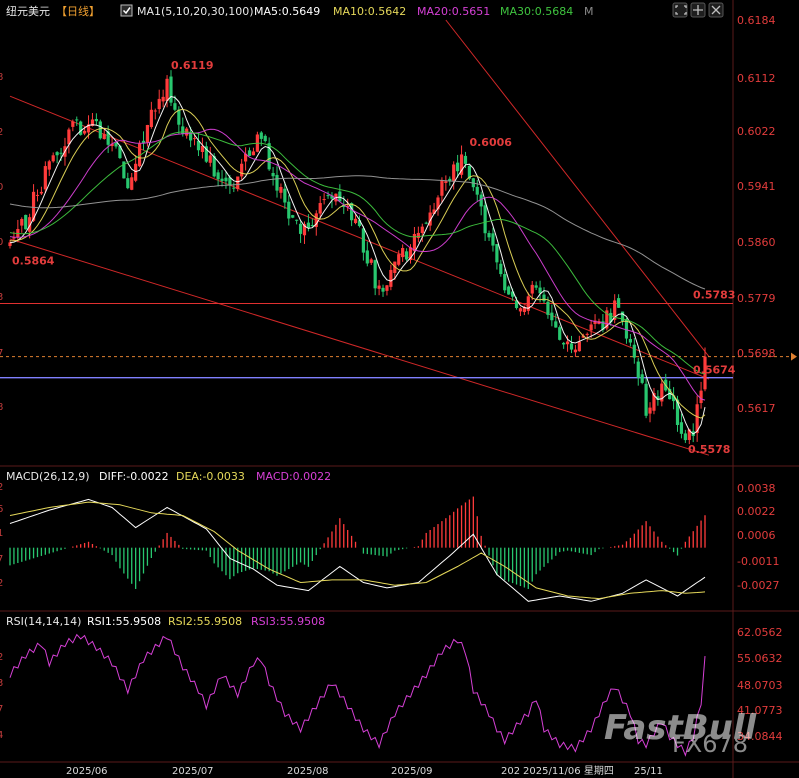 This screenshot has height=778, width=799. What do you see at coordinates (760, 658) in the screenshot?
I see `rsi-tick-label: 55.0632` at bounding box center [760, 658].